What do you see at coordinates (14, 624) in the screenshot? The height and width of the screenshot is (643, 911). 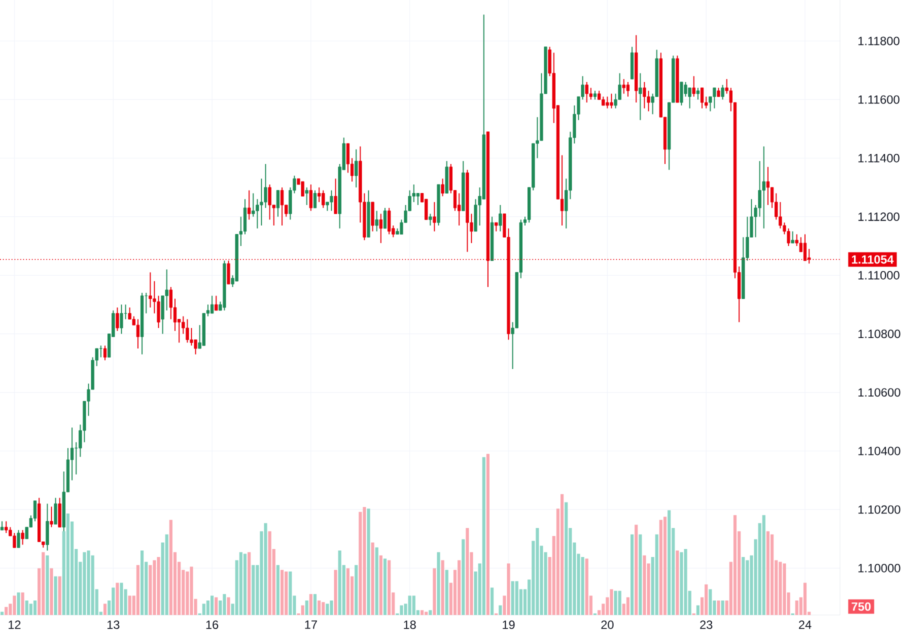 I see `x-tick-label: 12` at bounding box center [14, 624].